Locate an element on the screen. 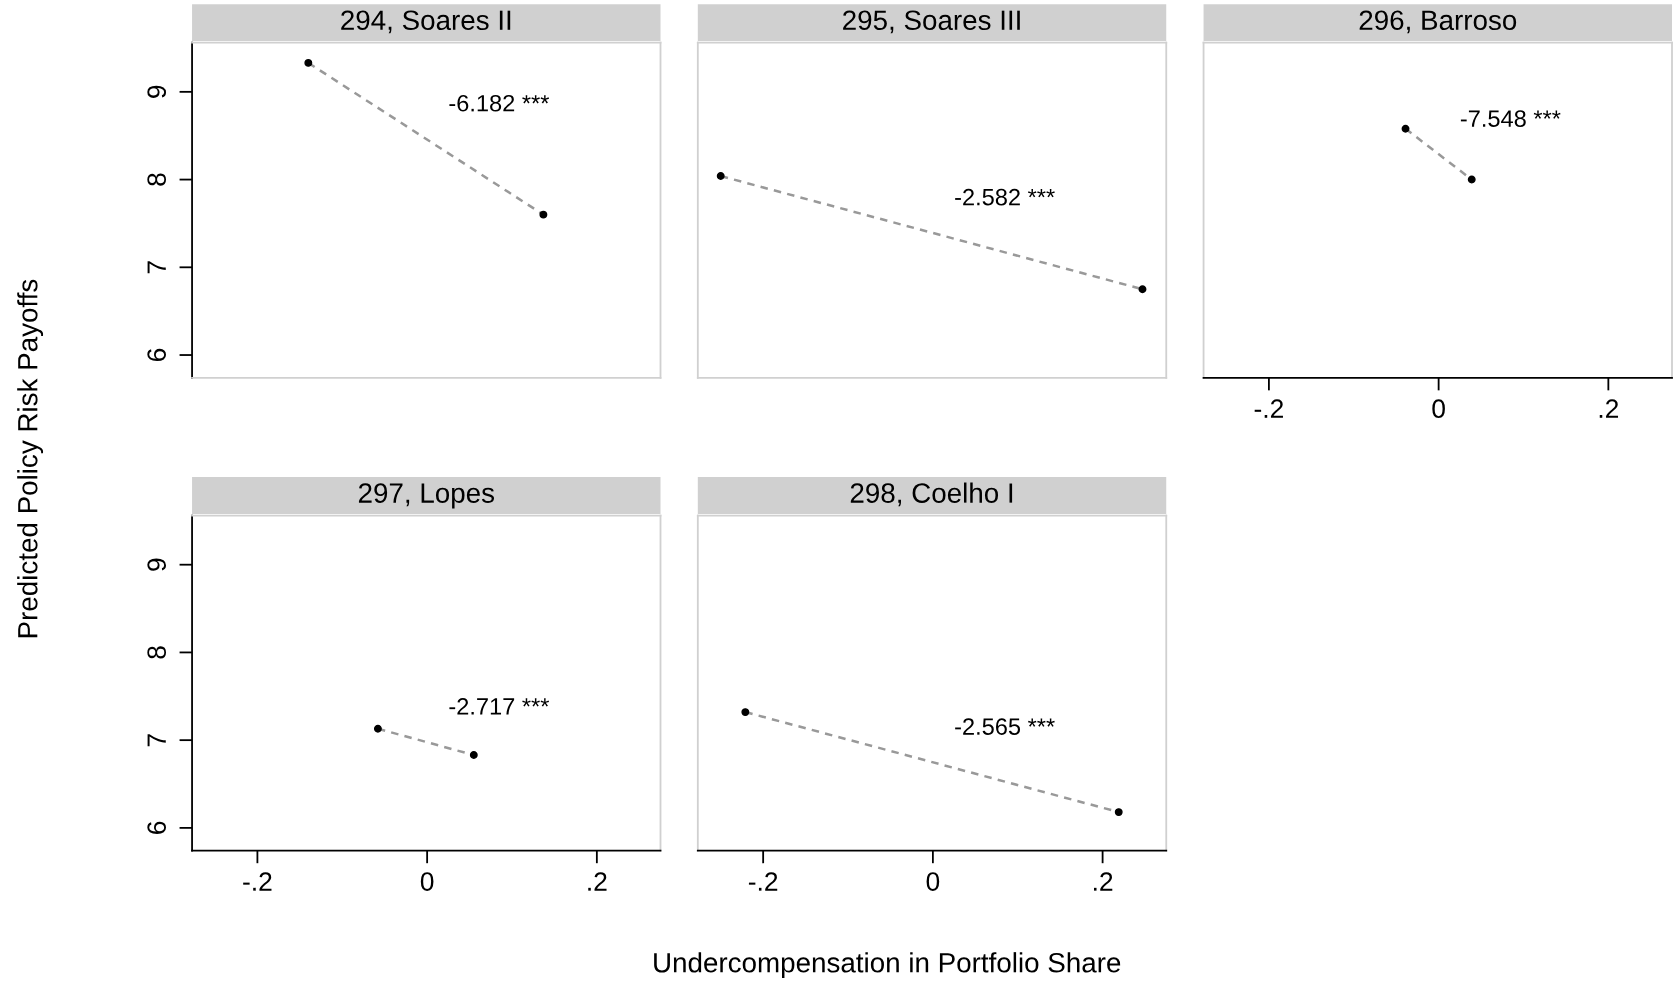  chart-title: 295, Soares III is located at coordinates (931, 22).